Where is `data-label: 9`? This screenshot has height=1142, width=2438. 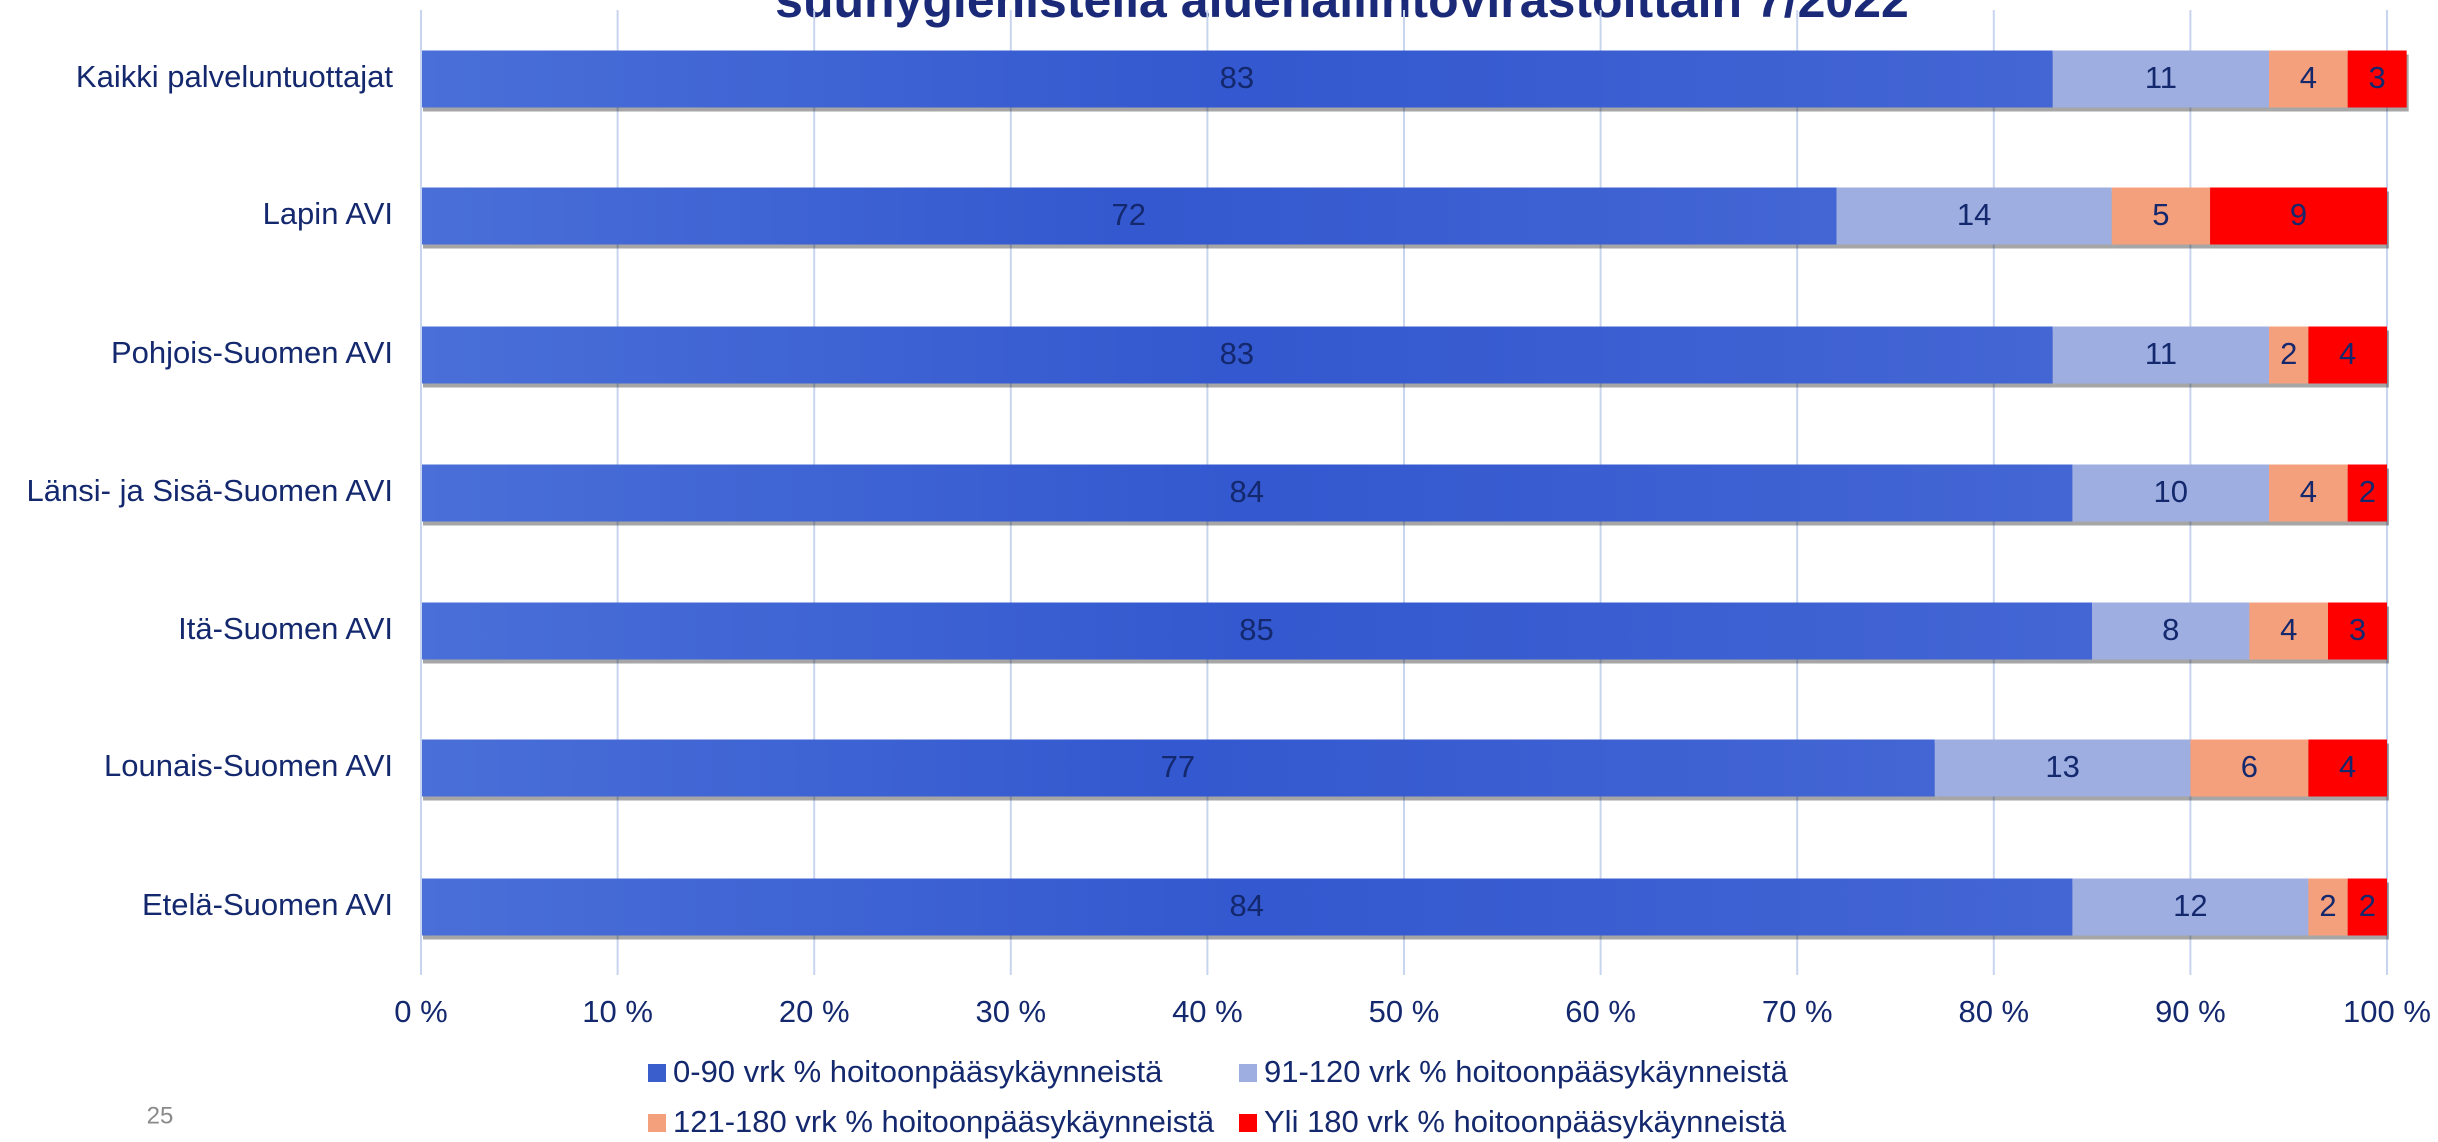
data-label: 9 is located at coordinates (2298, 214).